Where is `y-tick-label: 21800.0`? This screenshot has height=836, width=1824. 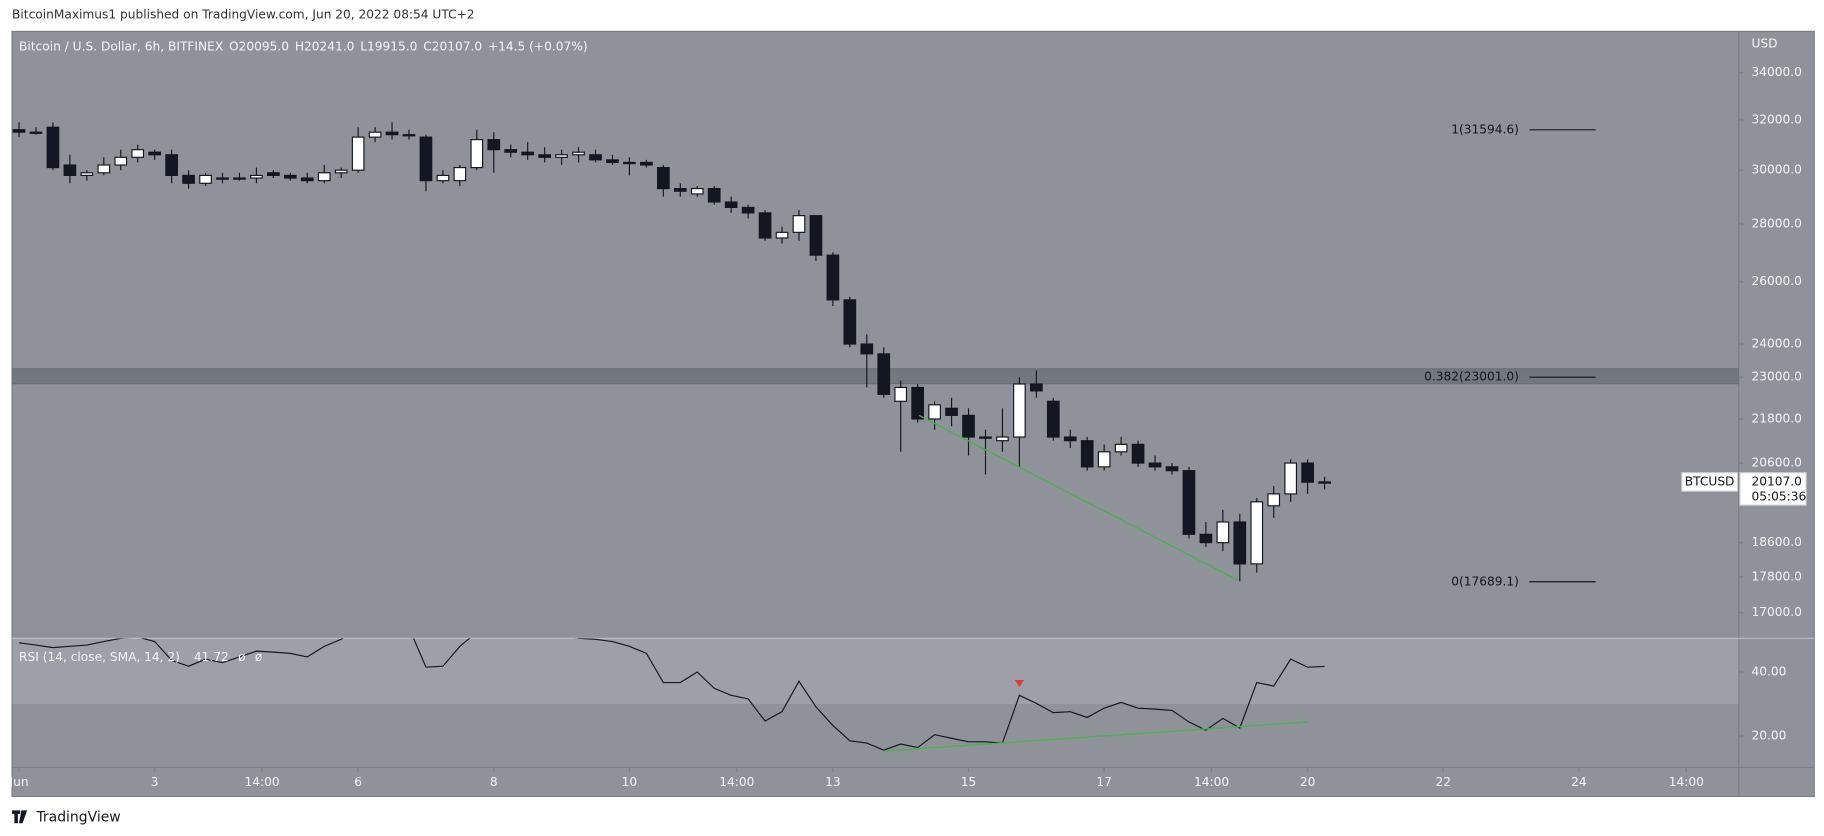
y-tick-label: 21800.0 is located at coordinates (1776, 418).